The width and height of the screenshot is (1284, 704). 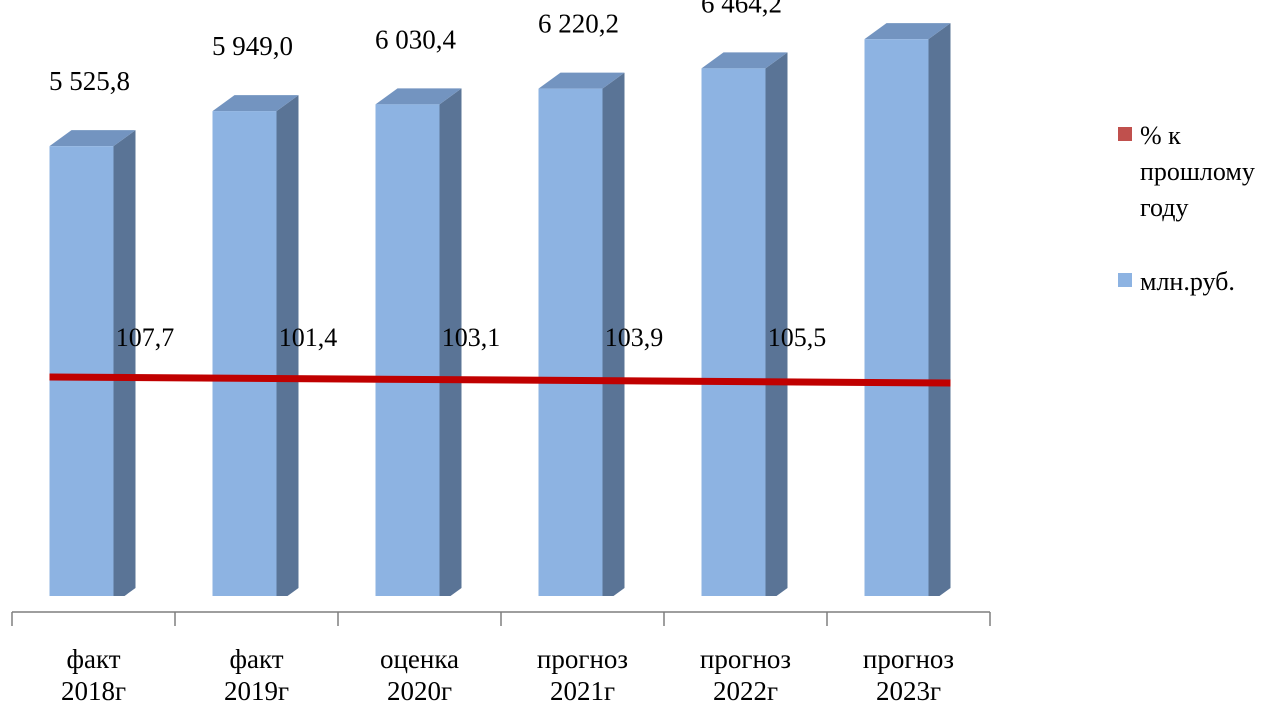 What do you see at coordinates (1197, 171) in the screenshot?
I see `legend-label-percent: % к прошлому году` at bounding box center [1197, 171].